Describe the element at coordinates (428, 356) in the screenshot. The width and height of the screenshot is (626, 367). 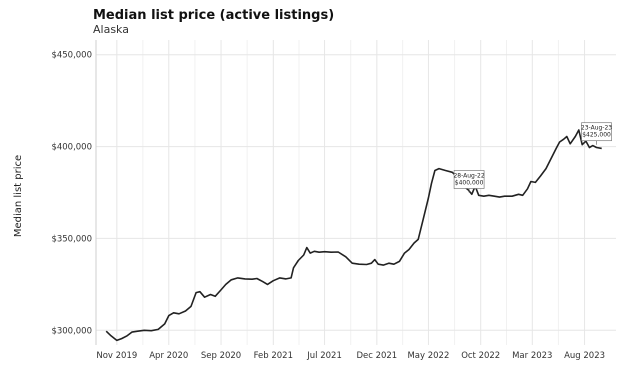
I see `x-tick-label: May 2022` at that location.